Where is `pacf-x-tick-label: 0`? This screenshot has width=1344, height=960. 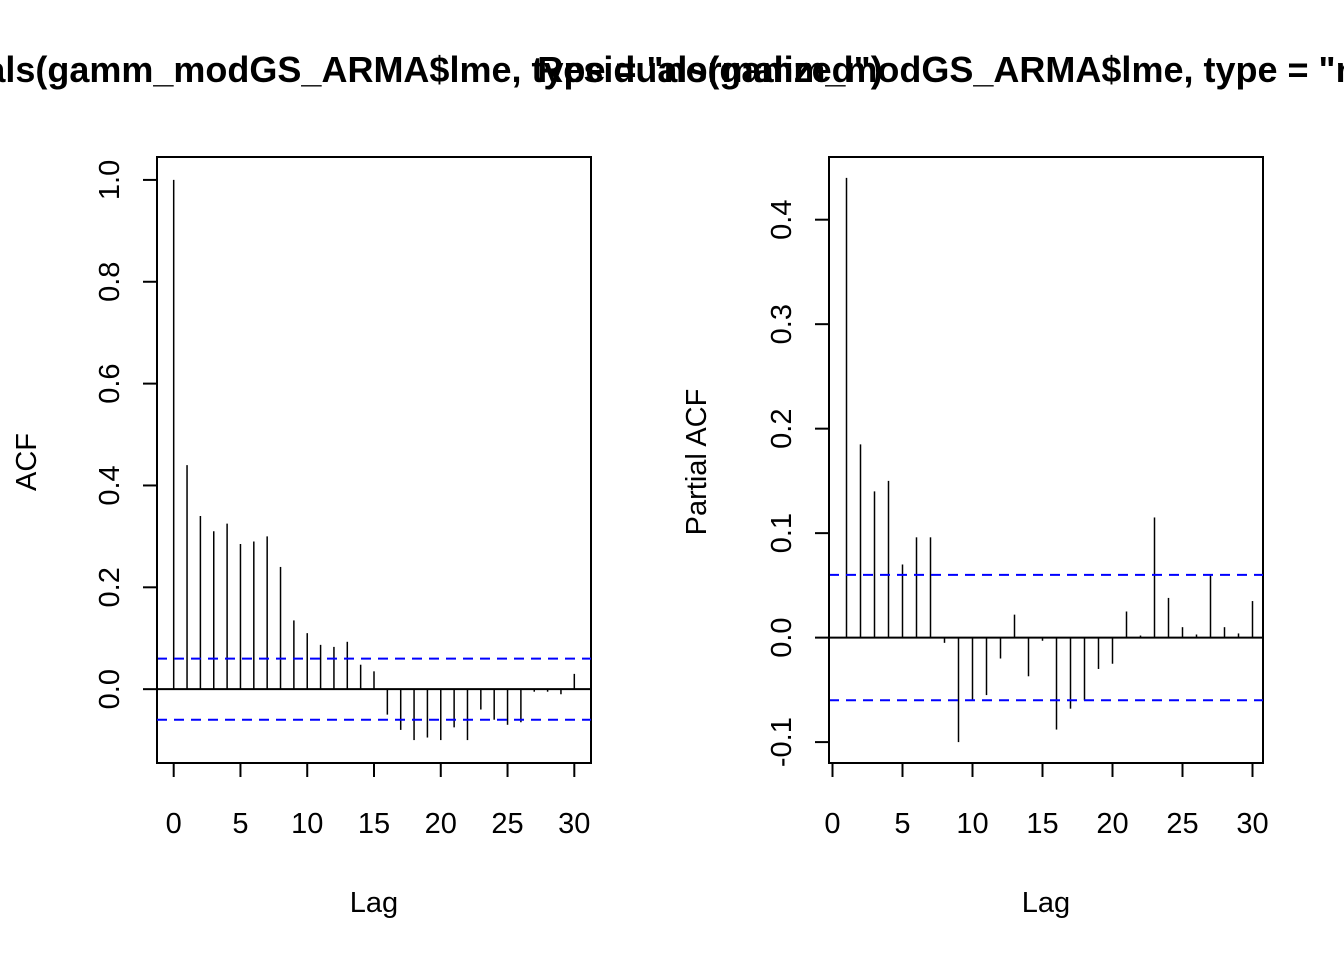 pacf-x-tick-label: 0 is located at coordinates (832, 824).